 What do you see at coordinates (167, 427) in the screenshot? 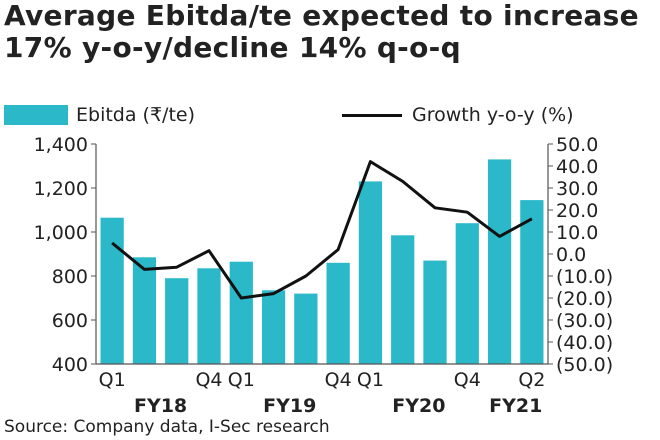
I see `source-note: Source: Company data, I-Sec research` at bounding box center [167, 427].